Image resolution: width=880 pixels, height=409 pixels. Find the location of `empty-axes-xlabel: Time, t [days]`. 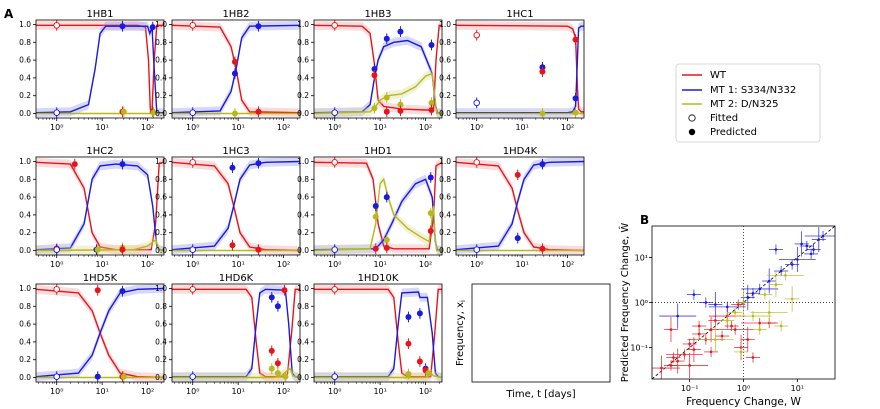

empty-axes-xlabel: Time, t [days] is located at coordinates (540, 394).